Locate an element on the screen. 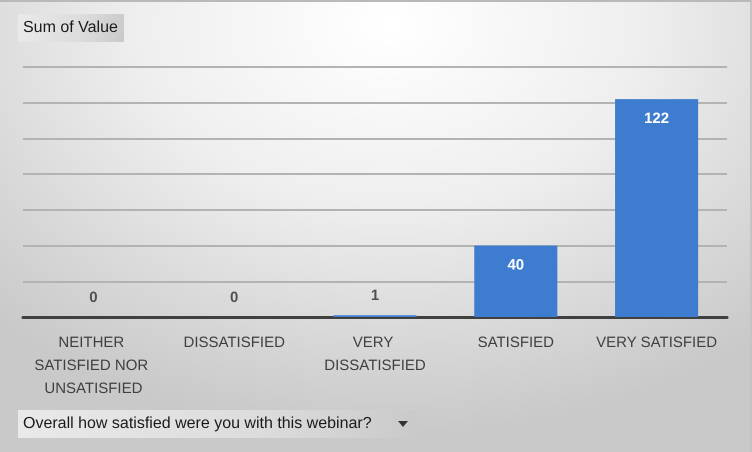  data-label: 122 is located at coordinates (657, 119).